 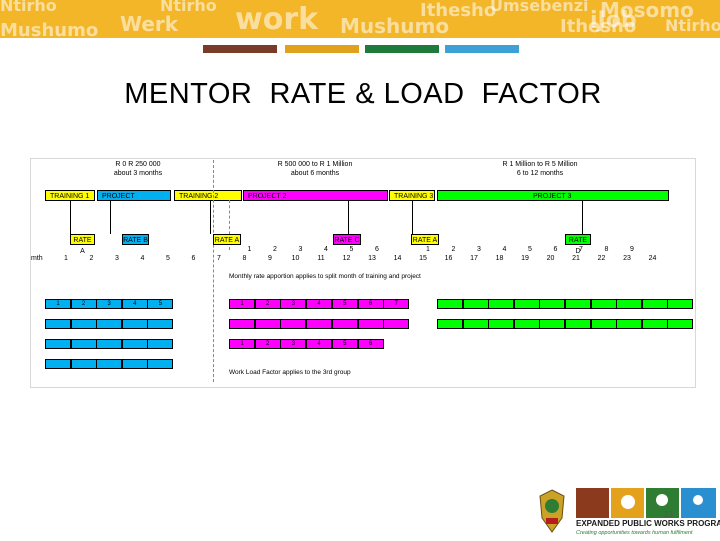 What do you see at coordinates (275, 249) in the screenshot?
I see `sub-month-tick: 2` at bounding box center [275, 249].